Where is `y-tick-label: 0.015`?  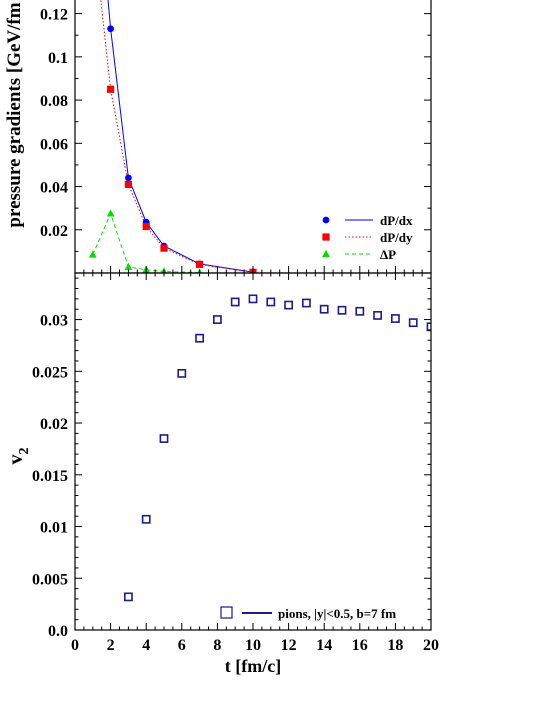 y-tick-label: 0.015 is located at coordinates (50, 476).